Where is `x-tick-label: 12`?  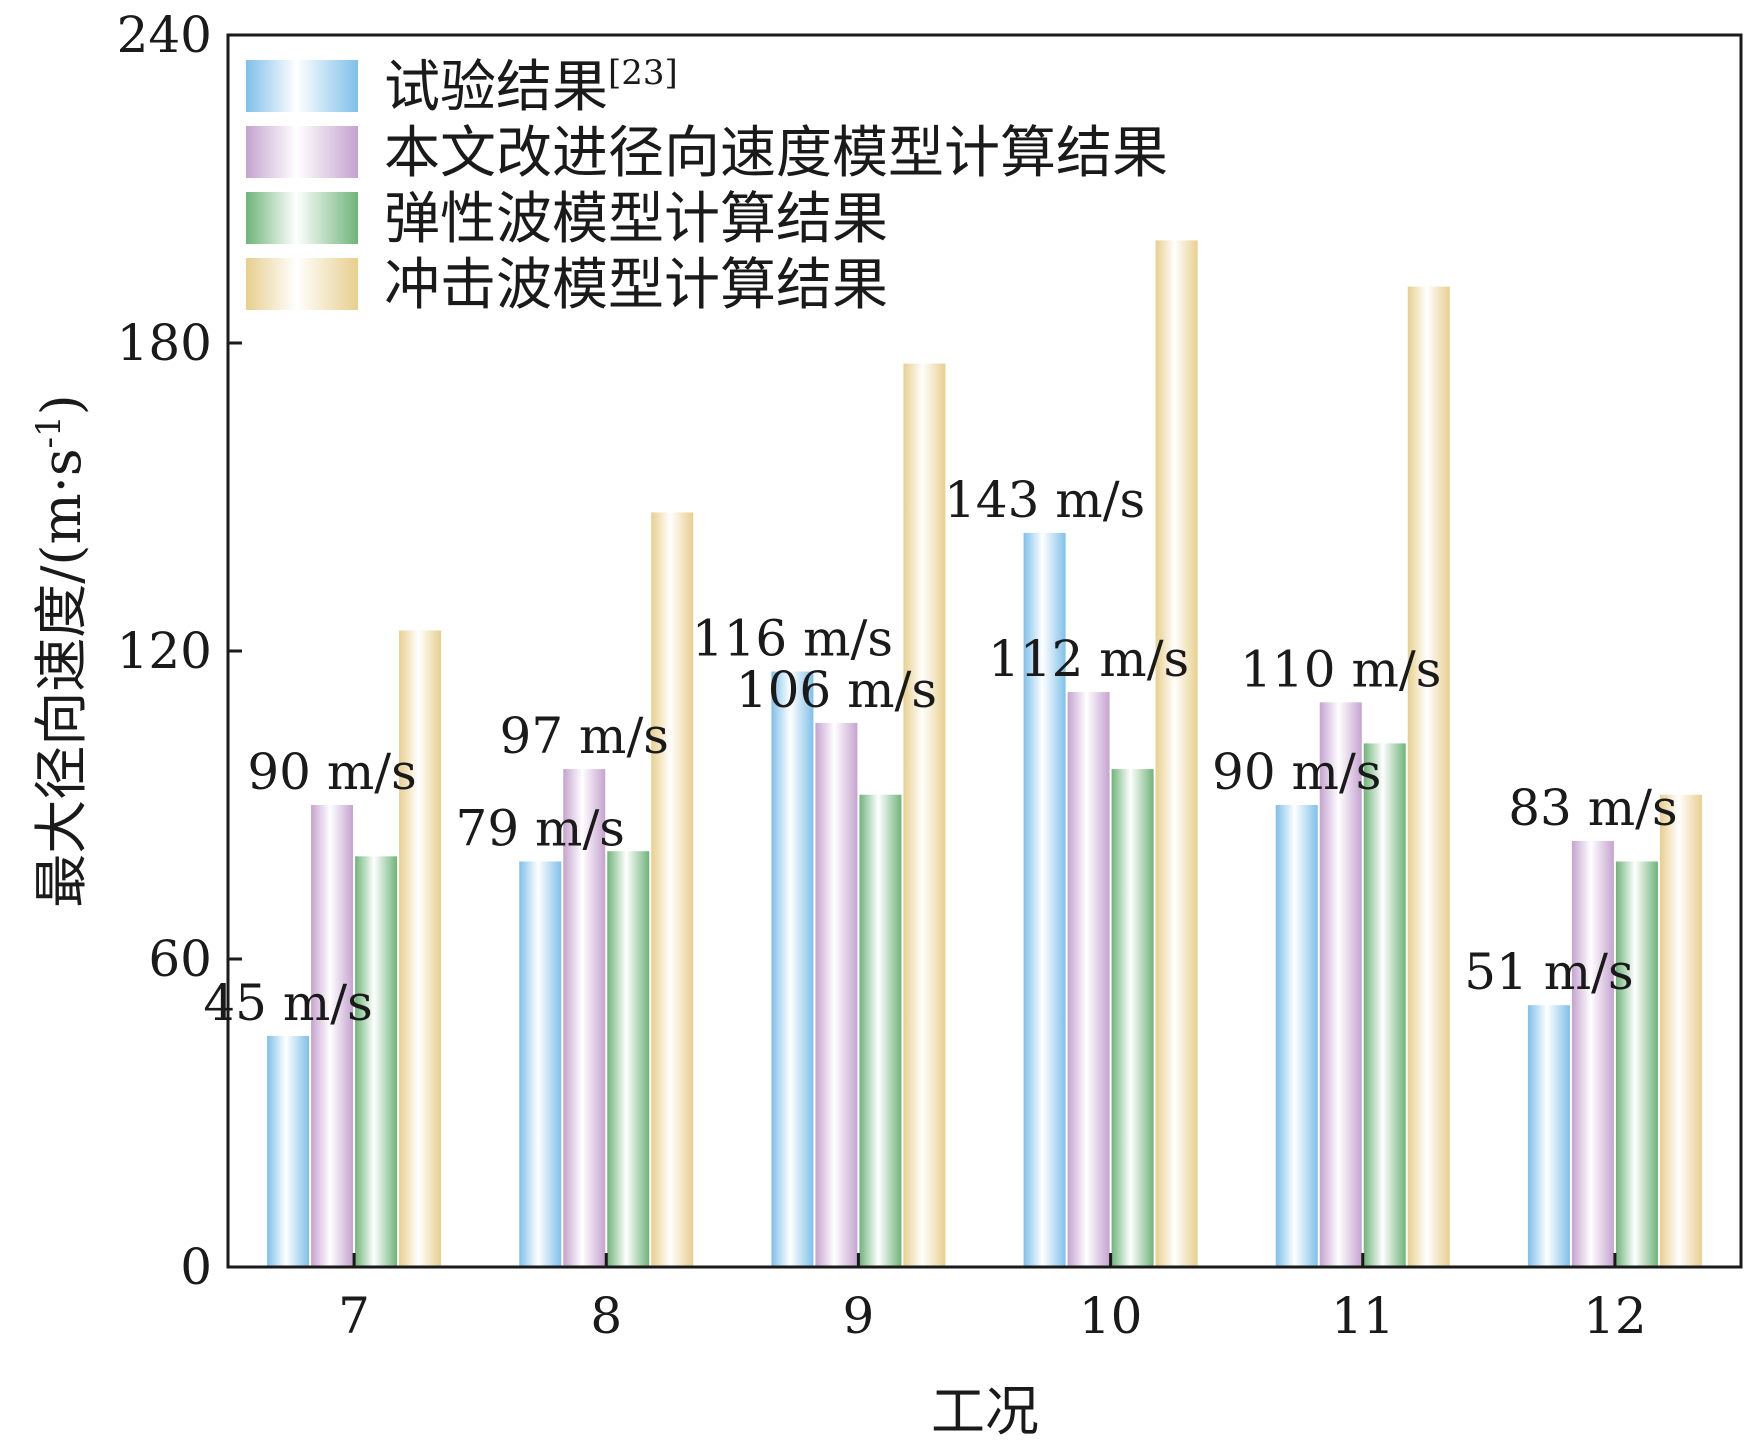 x-tick-label: 12 is located at coordinates (1615, 1316).